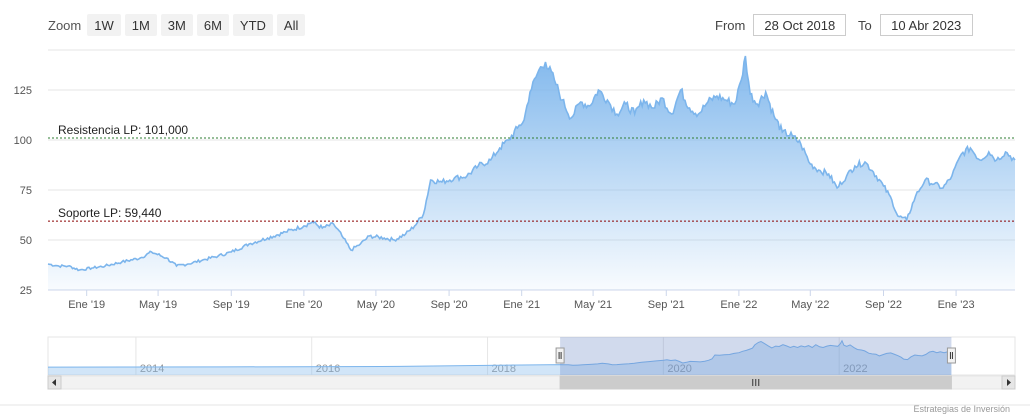  What do you see at coordinates (23, 141) in the screenshot?
I see `y-tick-label: 100` at bounding box center [23, 141].